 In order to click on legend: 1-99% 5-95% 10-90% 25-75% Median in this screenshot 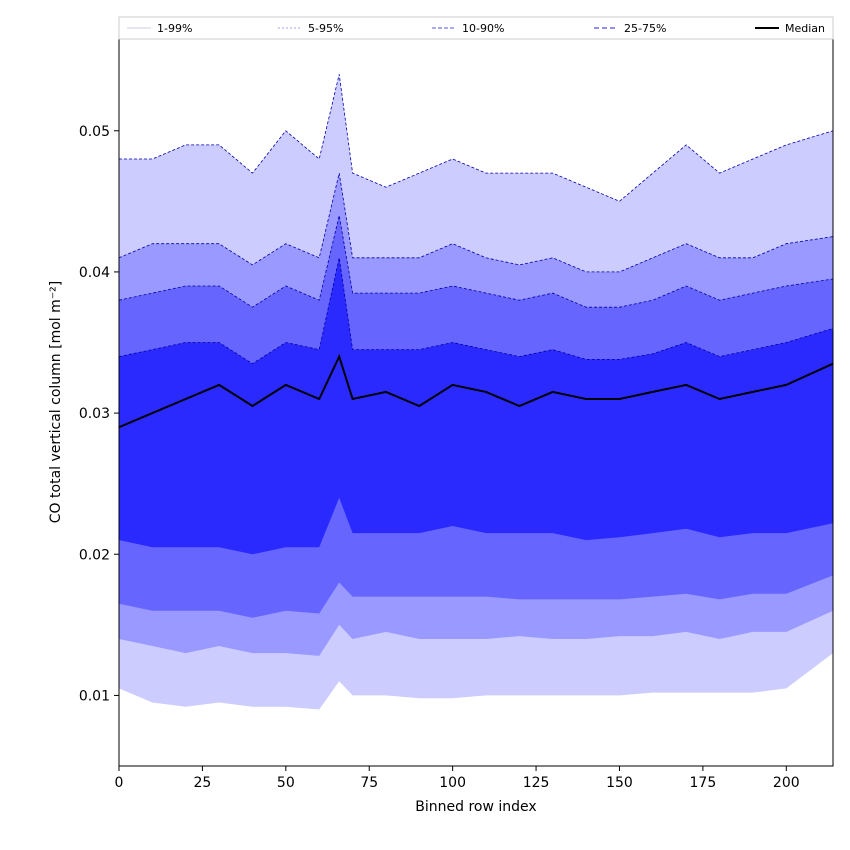, I will do `click(476, 28)`.